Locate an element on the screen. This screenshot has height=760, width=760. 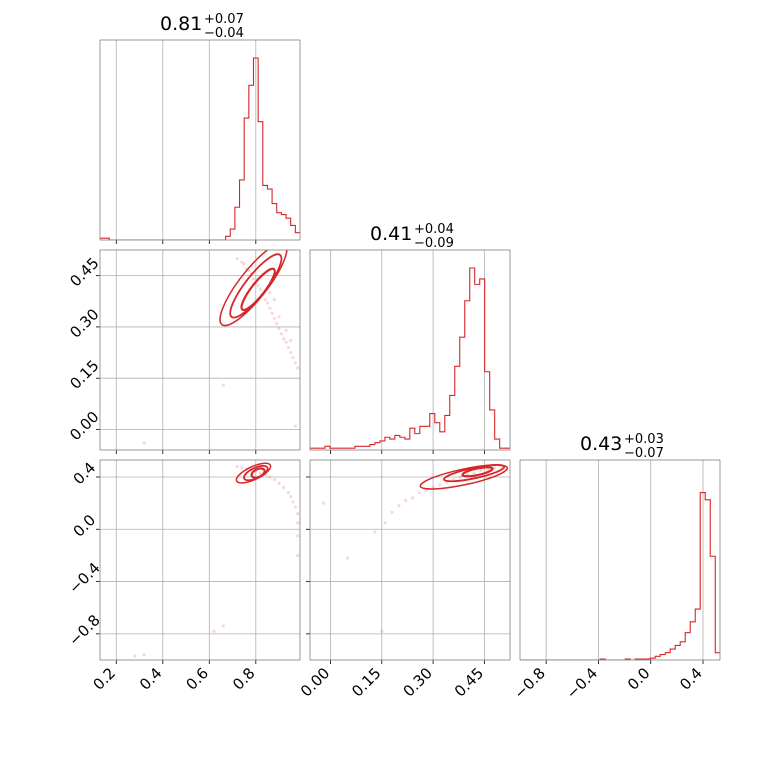
y-tick-label: −0.4 is located at coordinates (84, 578).